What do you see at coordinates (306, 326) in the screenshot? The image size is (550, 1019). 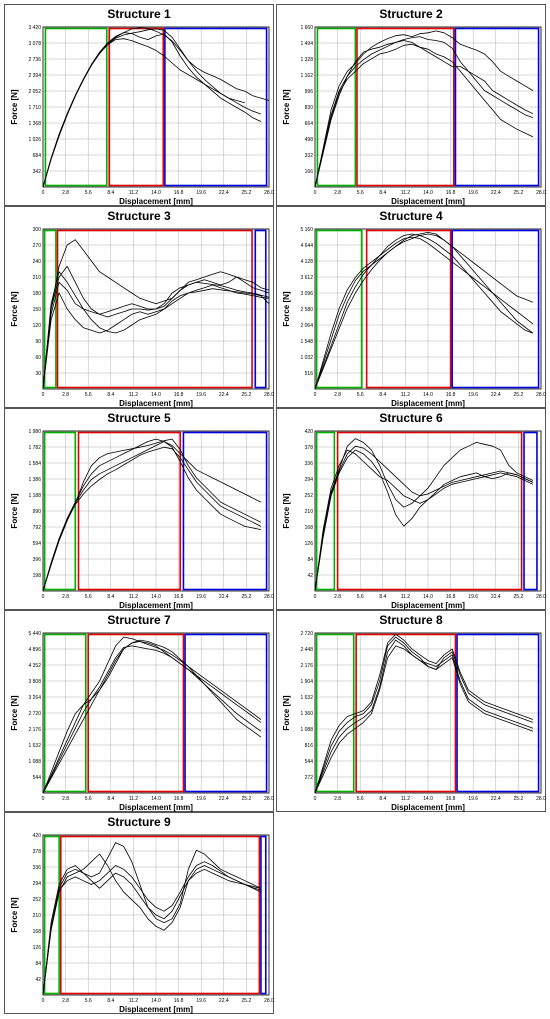 I see `y-tick-label: 2 064` at bounding box center [306, 326].